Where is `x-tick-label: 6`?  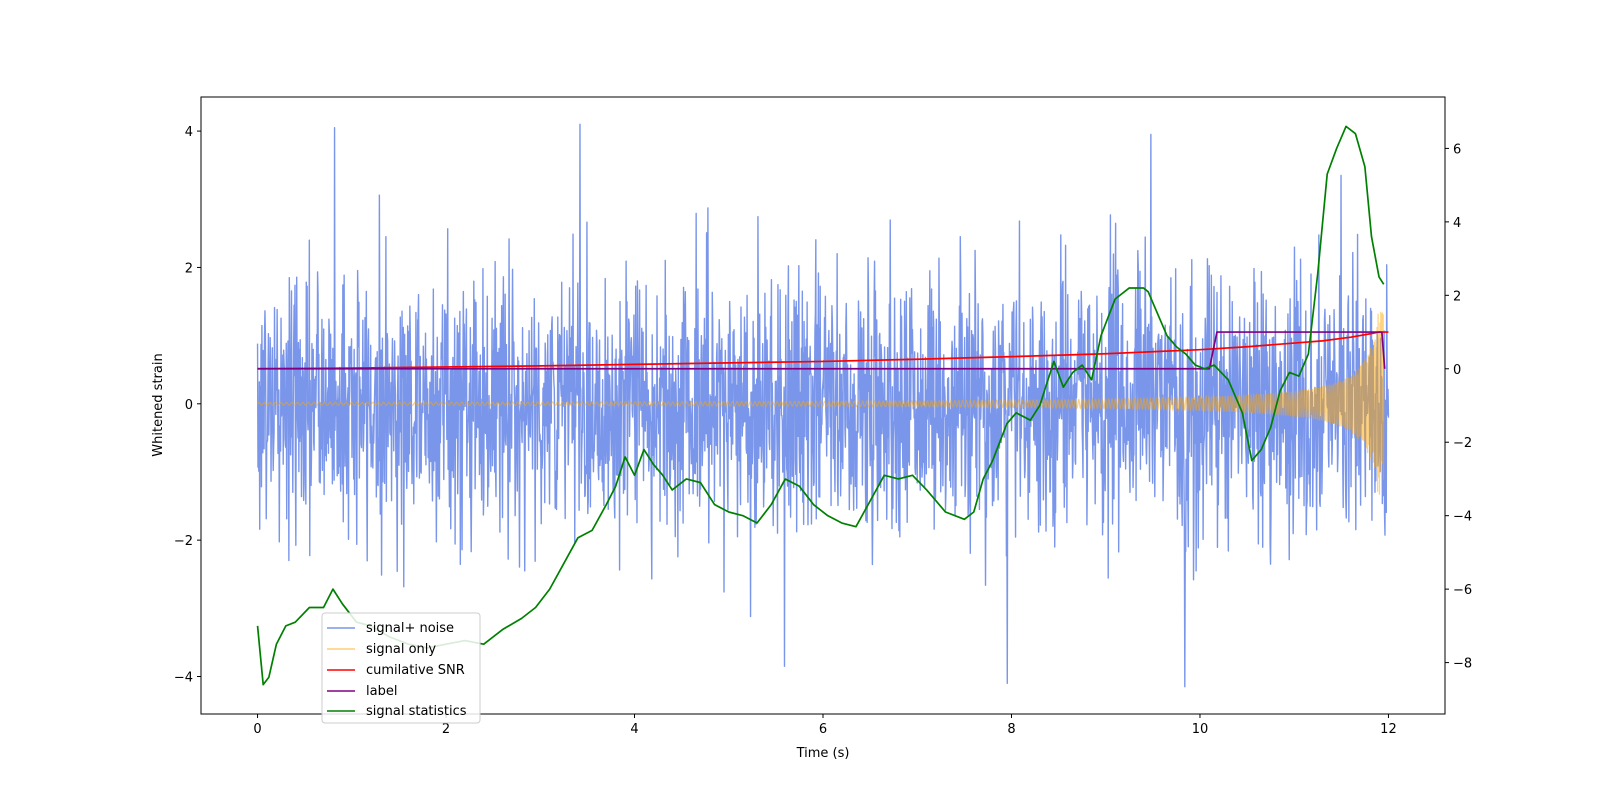 x-tick-label: 6 is located at coordinates (823, 729).